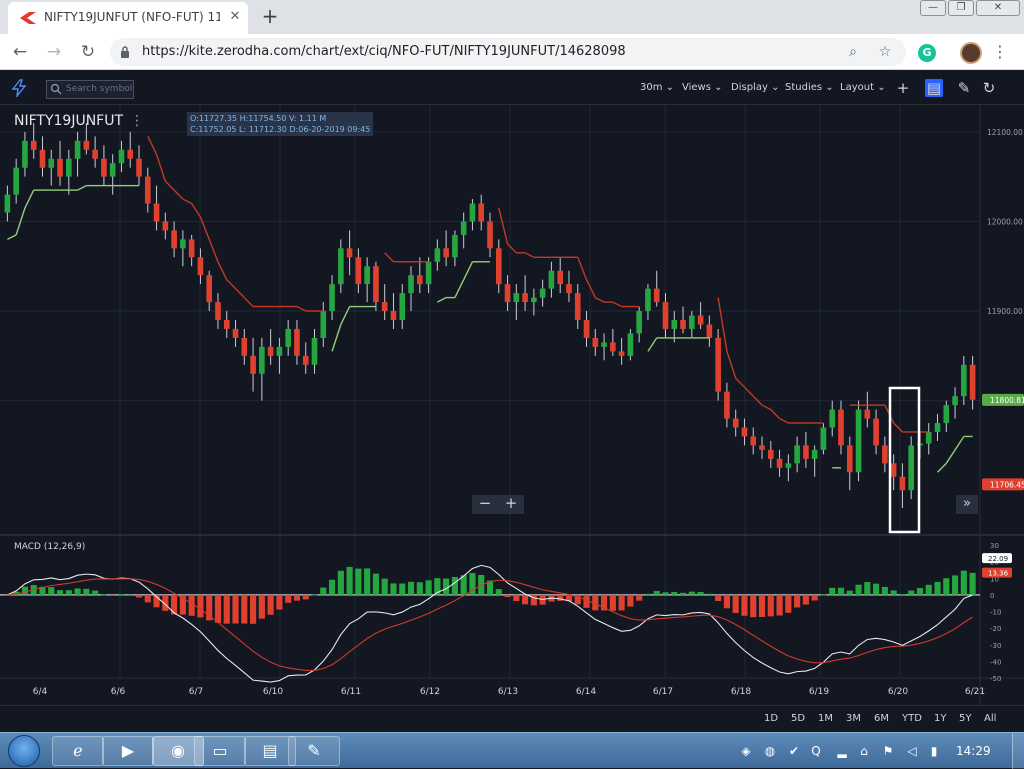 The height and width of the screenshot is (769, 1024). Describe the element at coordinates (934, 88) in the screenshot. I see `comment-icon: ▤` at that location.